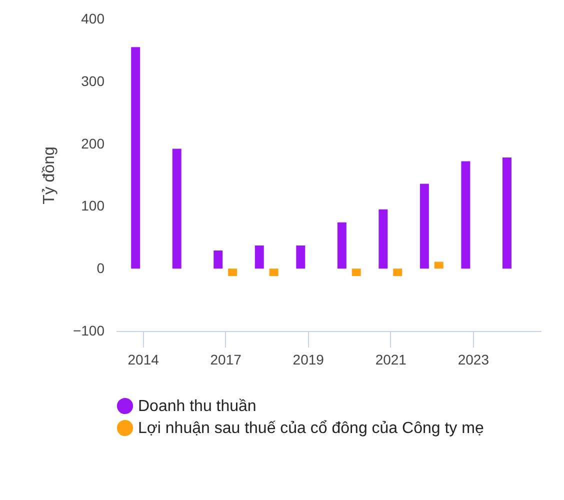 The width and height of the screenshot is (564, 500). Describe the element at coordinates (308, 360) in the screenshot. I see `x-tick-label: 2019` at that location.